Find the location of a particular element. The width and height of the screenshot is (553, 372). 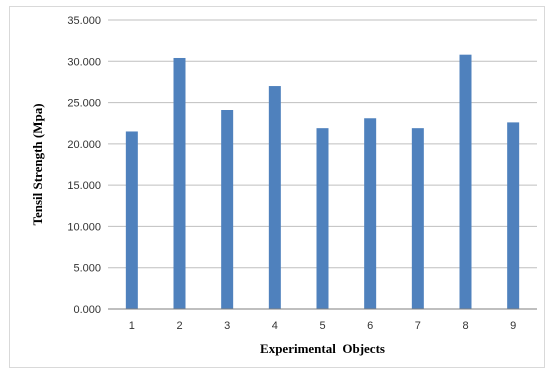

y-axis-title: Tensil Strength (Mpa) is located at coordinates (37, 164).